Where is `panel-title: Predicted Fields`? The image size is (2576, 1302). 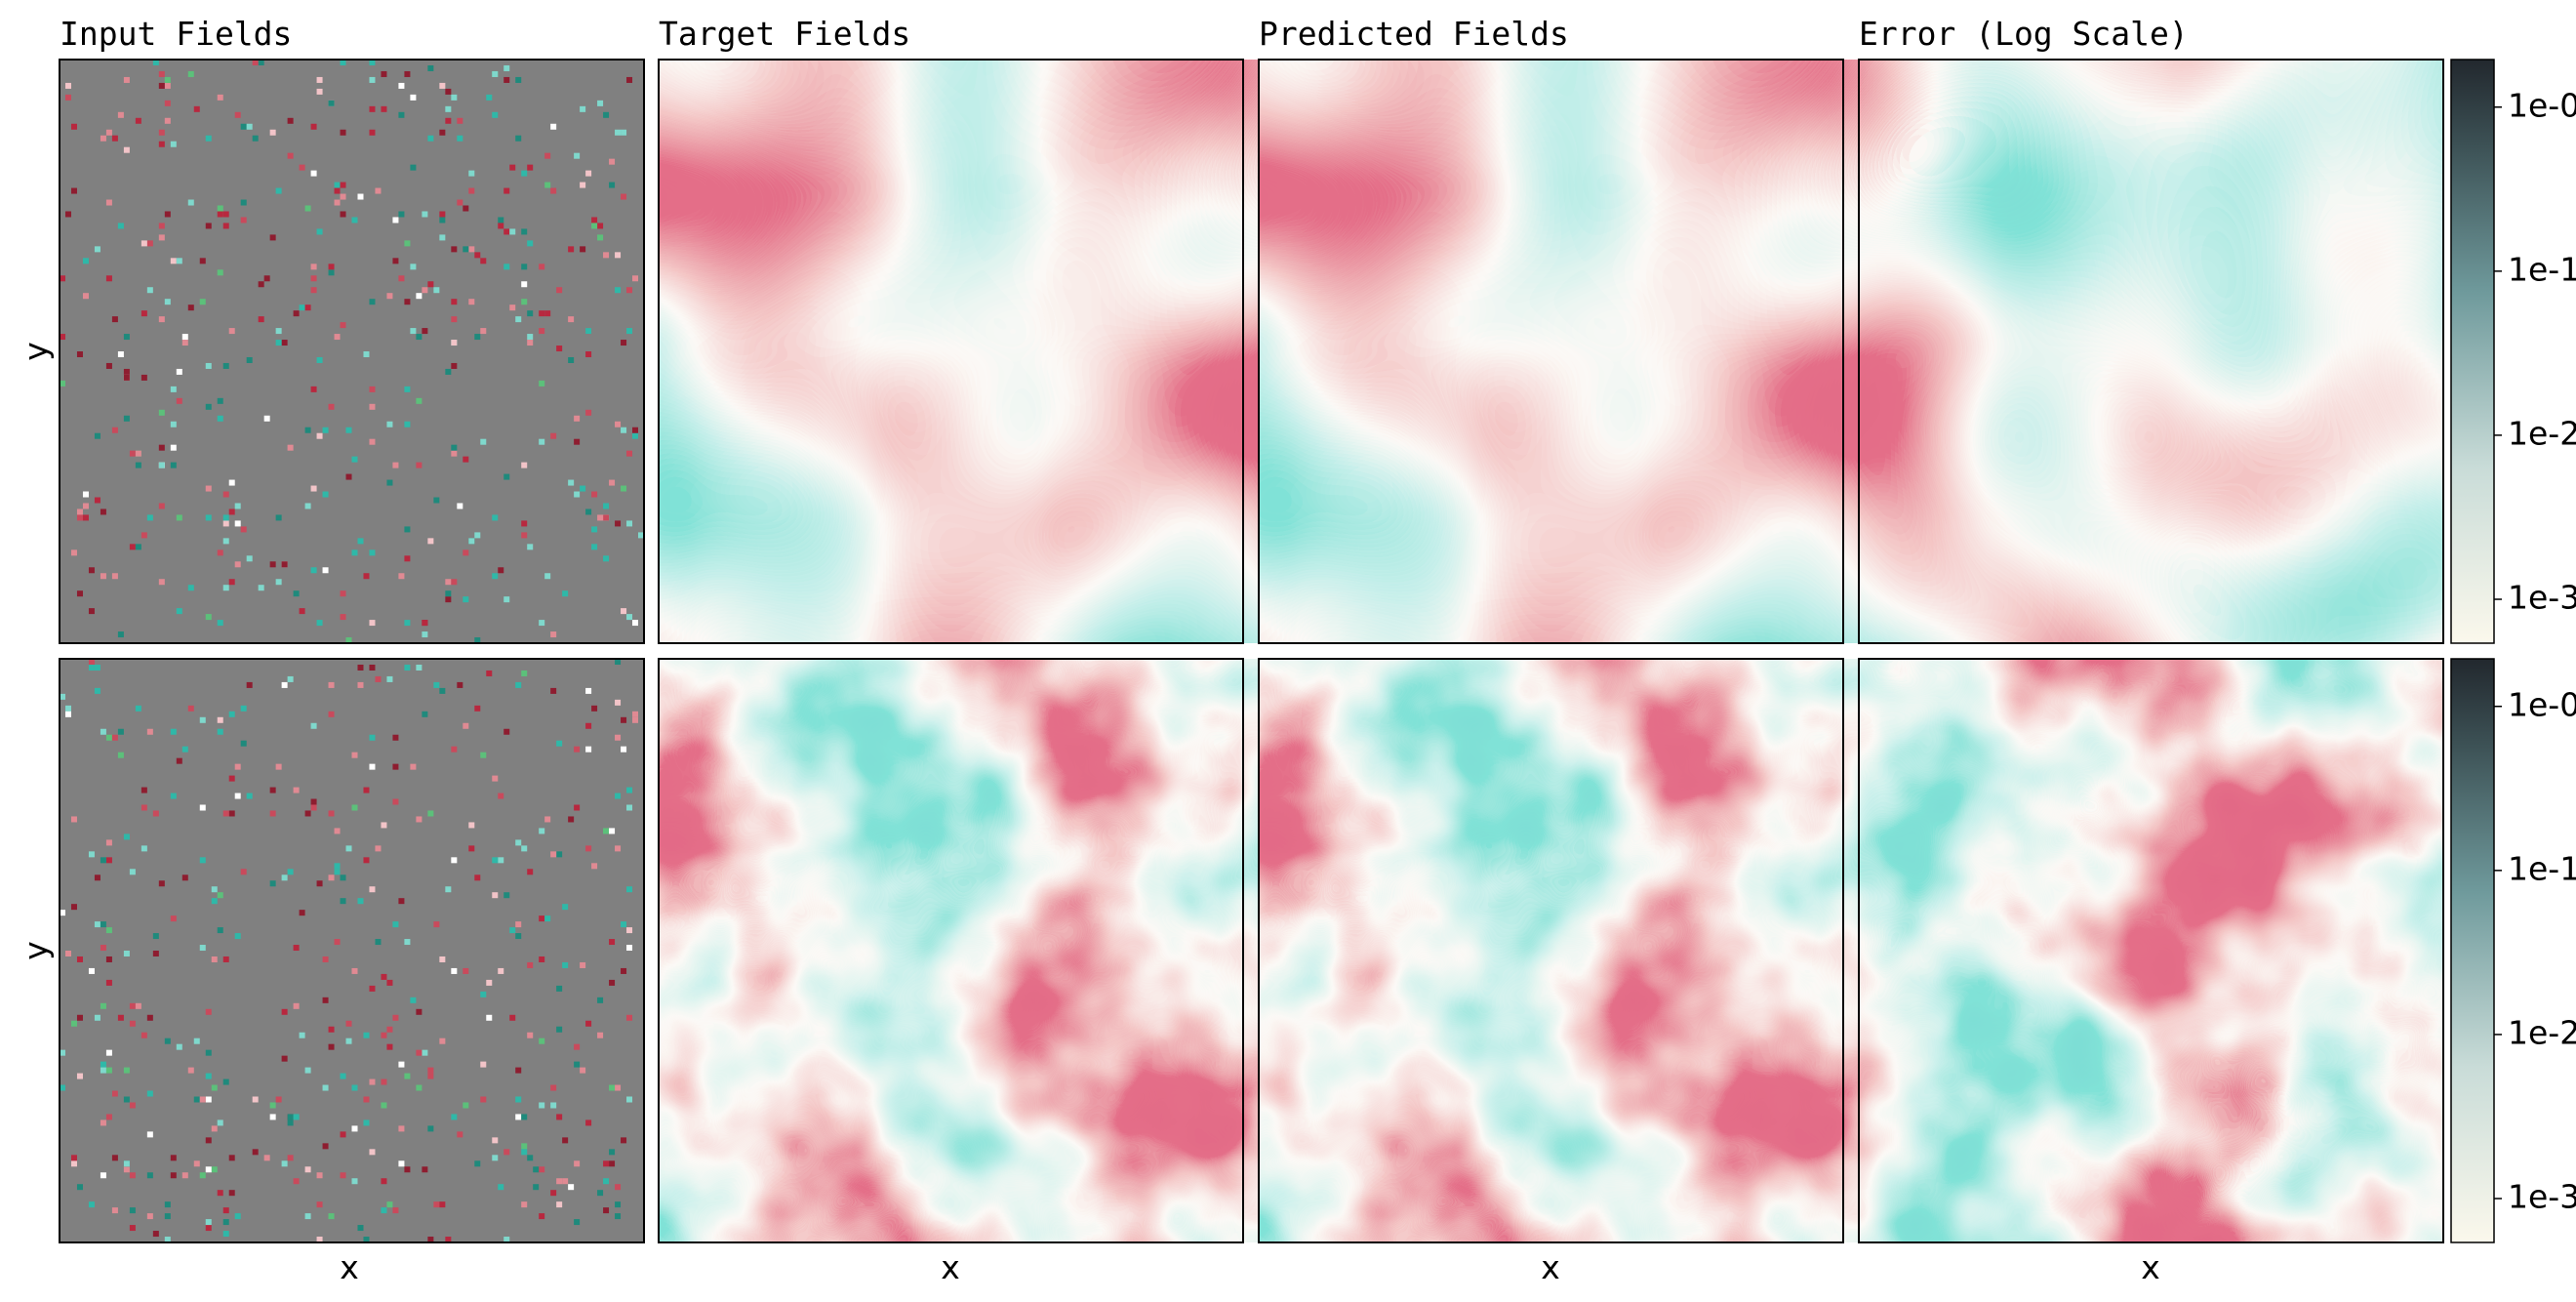 panel-title: Predicted Fields is located at coordinates (1414, 34).